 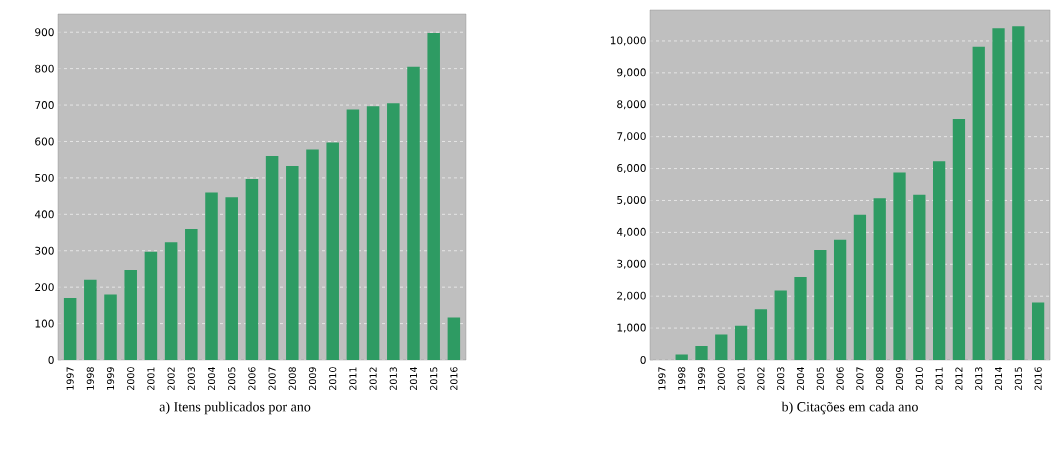 What do you see at coordinates (44, 141) in the screenshot?
I see `y-tick-label: 600` at bounding box center [44, 141].